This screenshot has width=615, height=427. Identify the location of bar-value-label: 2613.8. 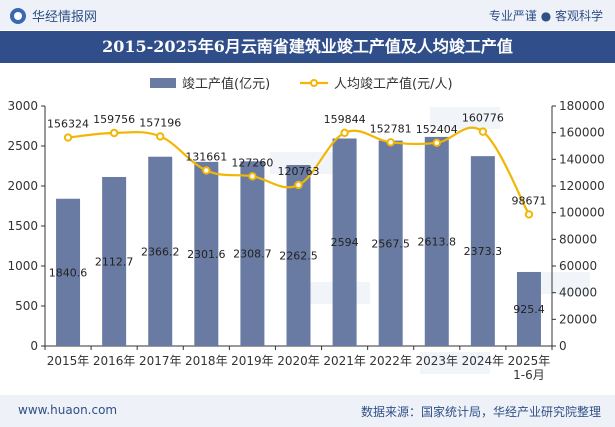
(437, 241).